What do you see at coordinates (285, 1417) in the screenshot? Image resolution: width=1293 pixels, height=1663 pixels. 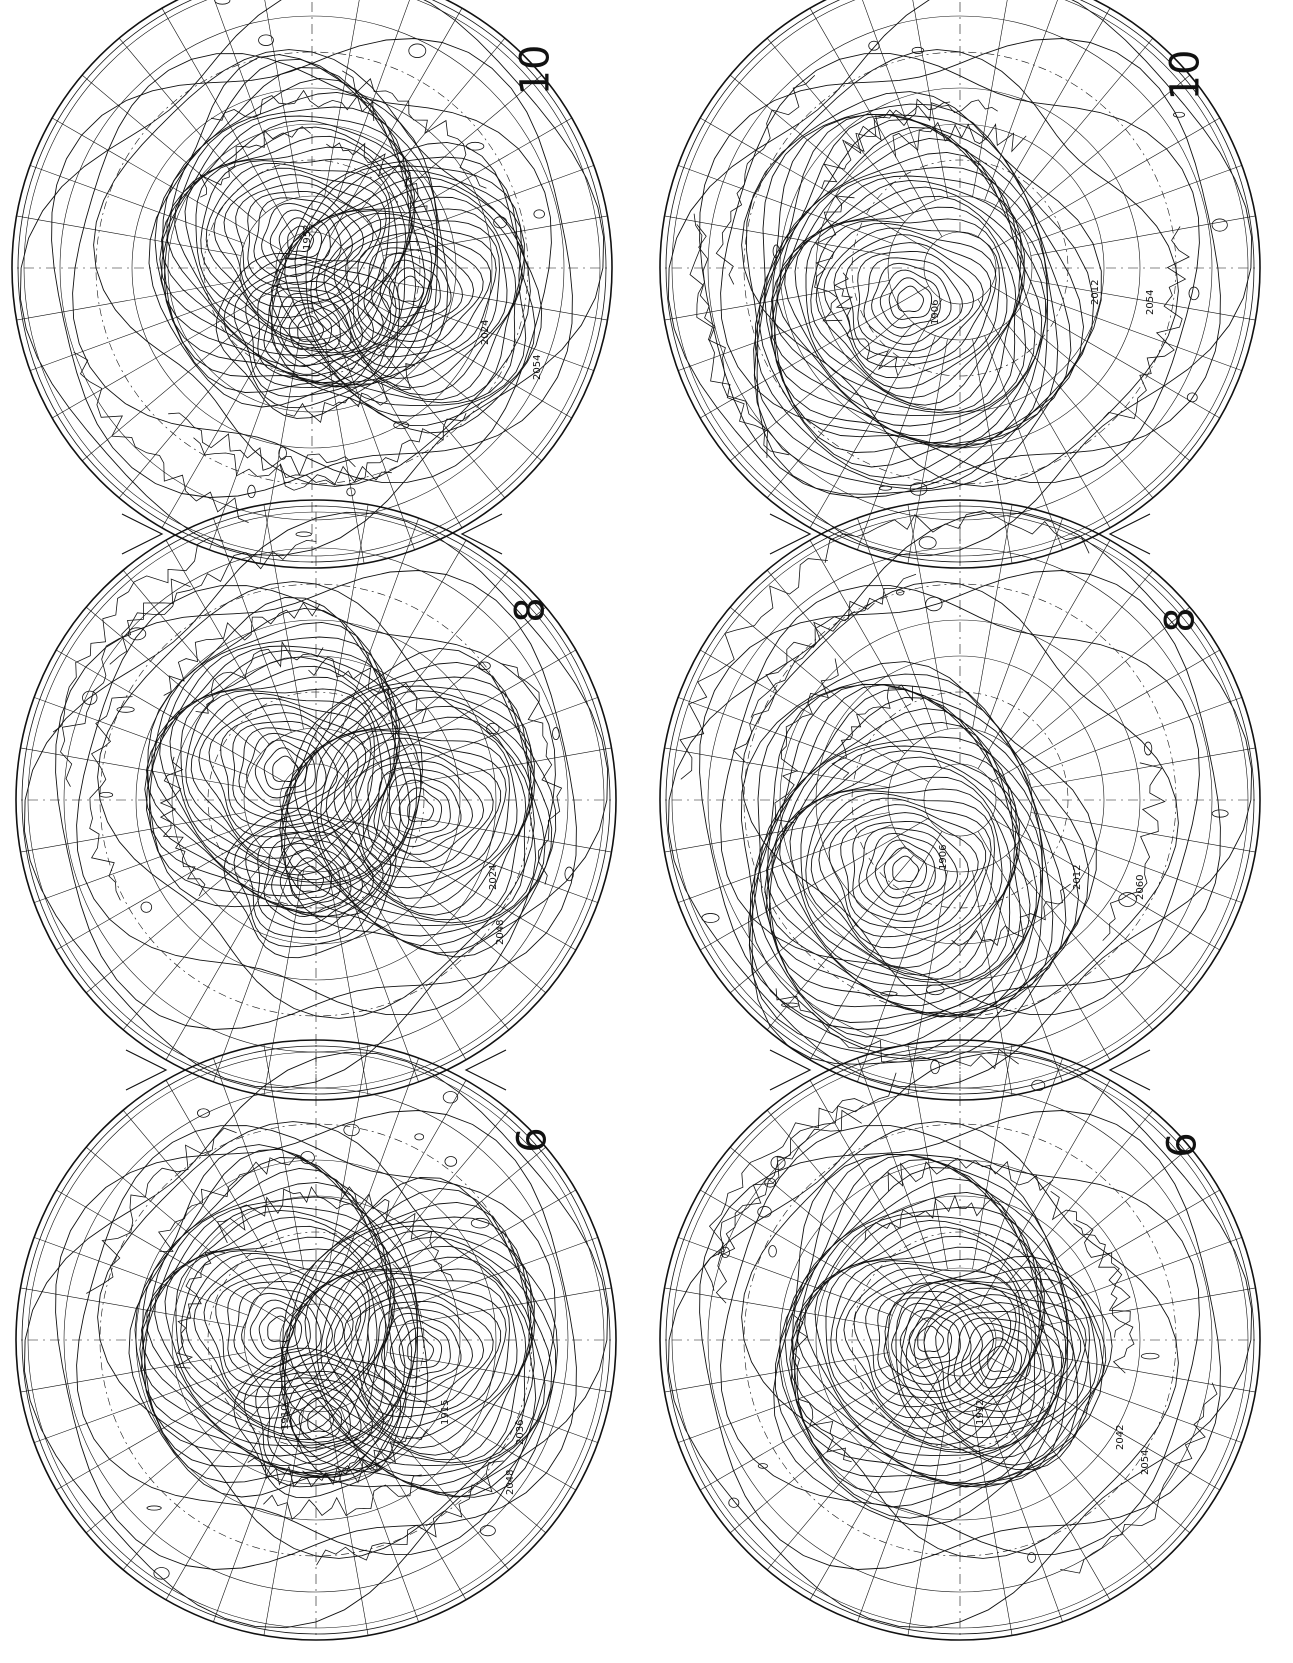 I see `contour-label: 1910` at bounding box center [285, 1417].